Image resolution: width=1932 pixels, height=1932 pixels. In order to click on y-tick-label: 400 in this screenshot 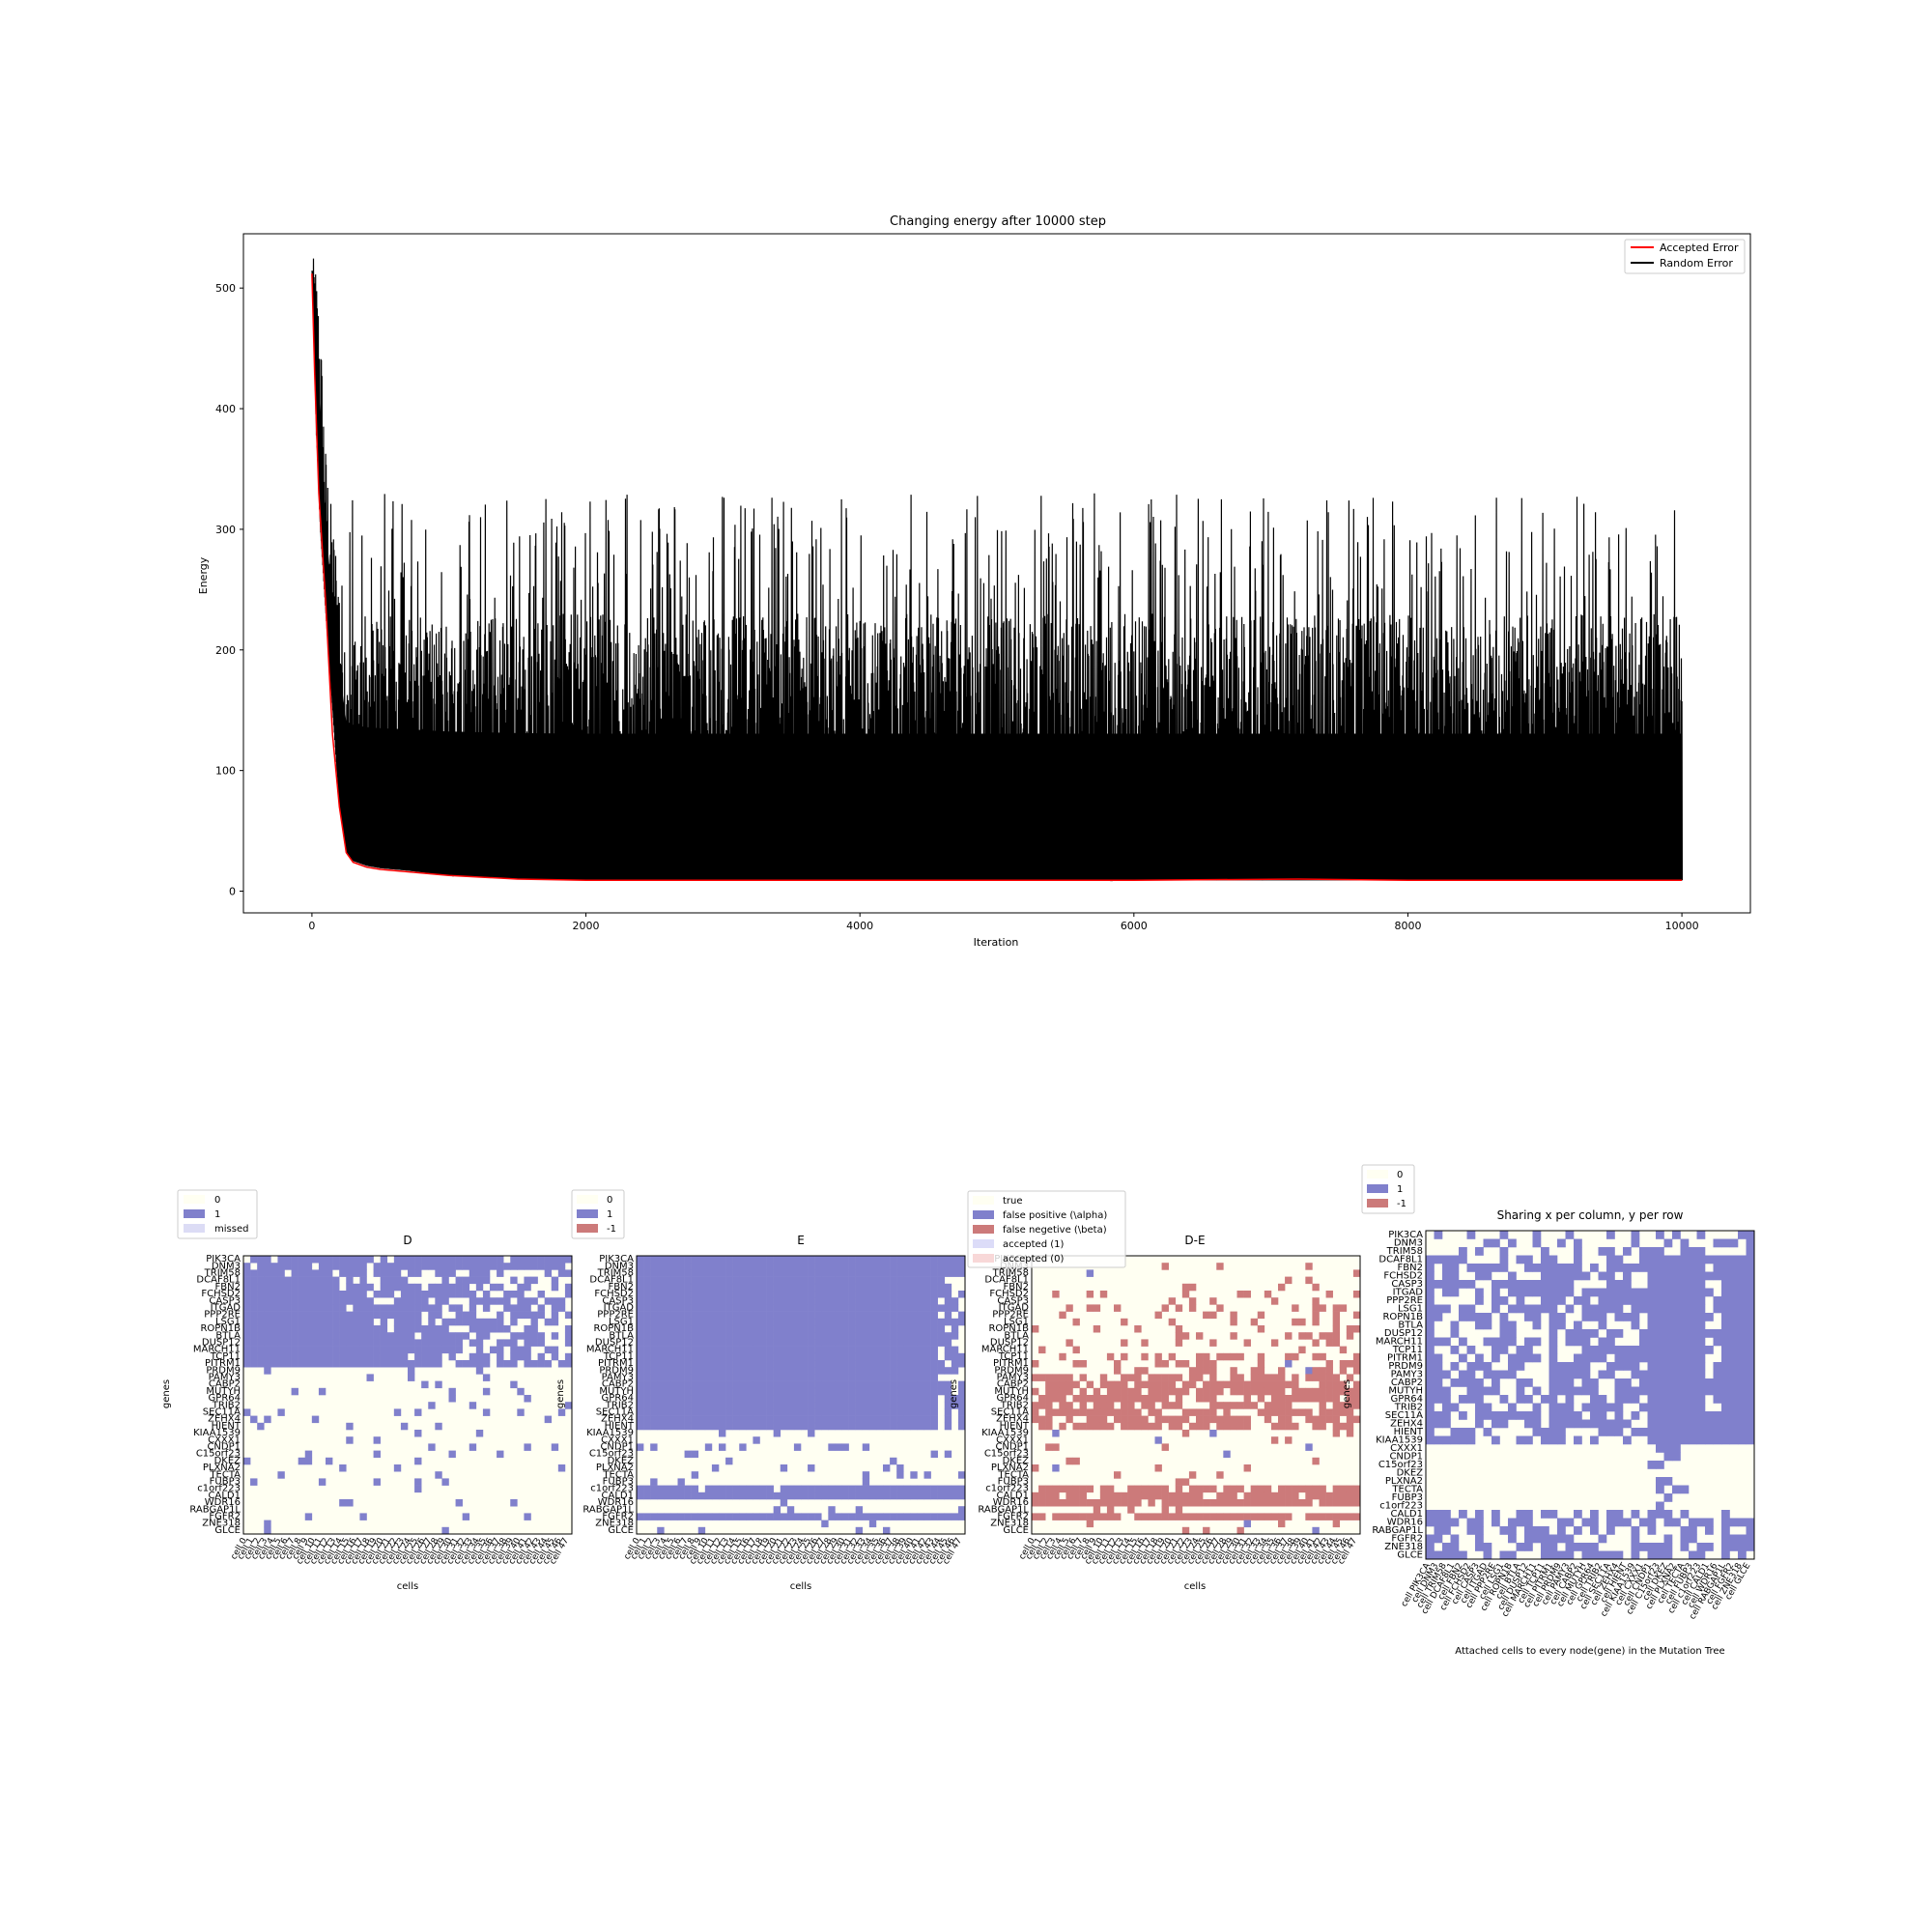, I will do `click(225, 409)`.